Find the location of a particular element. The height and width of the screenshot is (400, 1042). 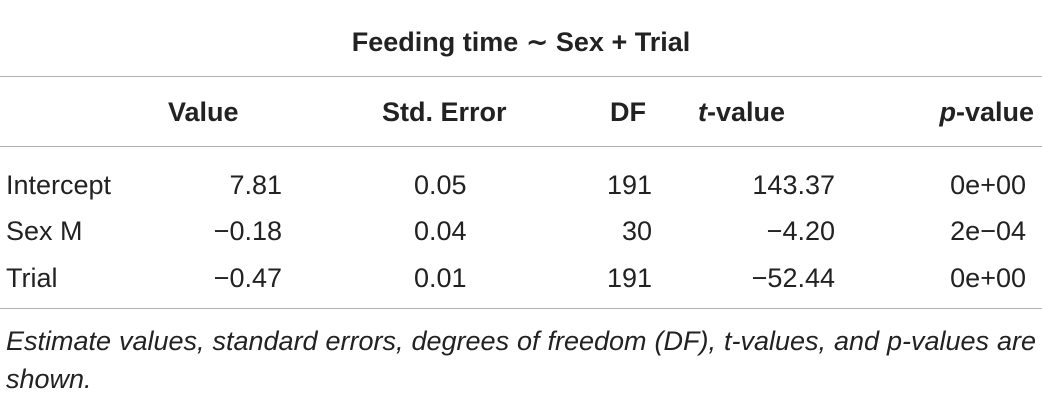

header-t-value: t-value is located at coordinates (741, 112).